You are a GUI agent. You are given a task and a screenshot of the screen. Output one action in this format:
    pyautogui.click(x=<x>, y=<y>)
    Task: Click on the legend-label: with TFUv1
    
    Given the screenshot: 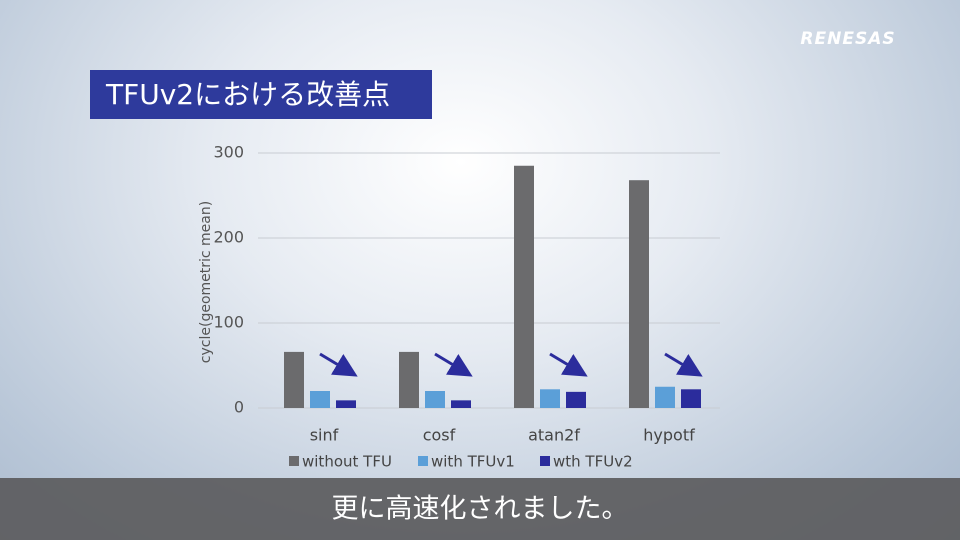 What is the action you would take?
    pyautogui.click(x=473, y=462)
    